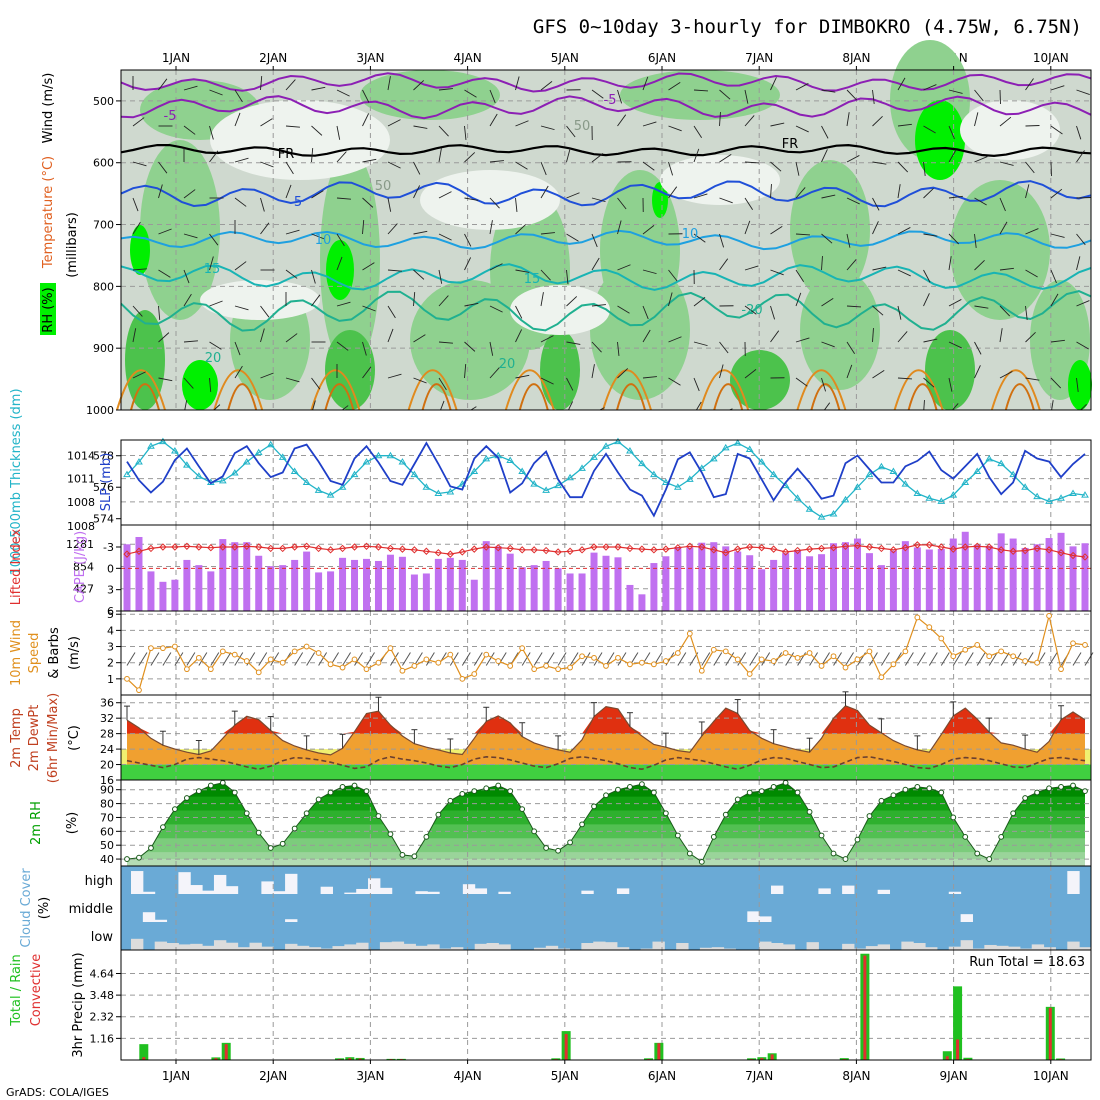 This screenshot has height=1100, width=1100. What do you see at coordinates (383, 186) in the screenshot?
I see `isotherm-label: 50` at bounding box center [383, 186].